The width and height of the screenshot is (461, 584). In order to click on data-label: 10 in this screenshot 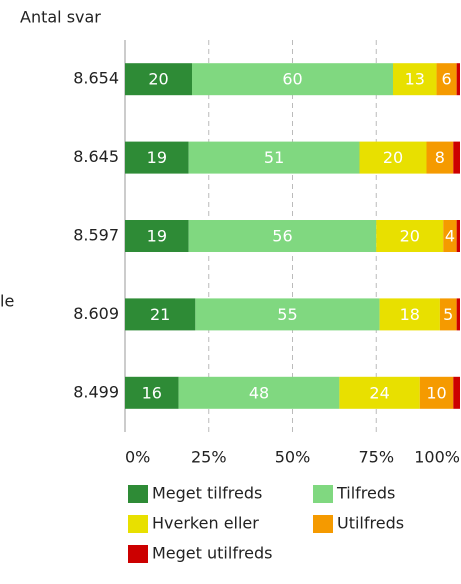, I will do `click(436, 392)`.